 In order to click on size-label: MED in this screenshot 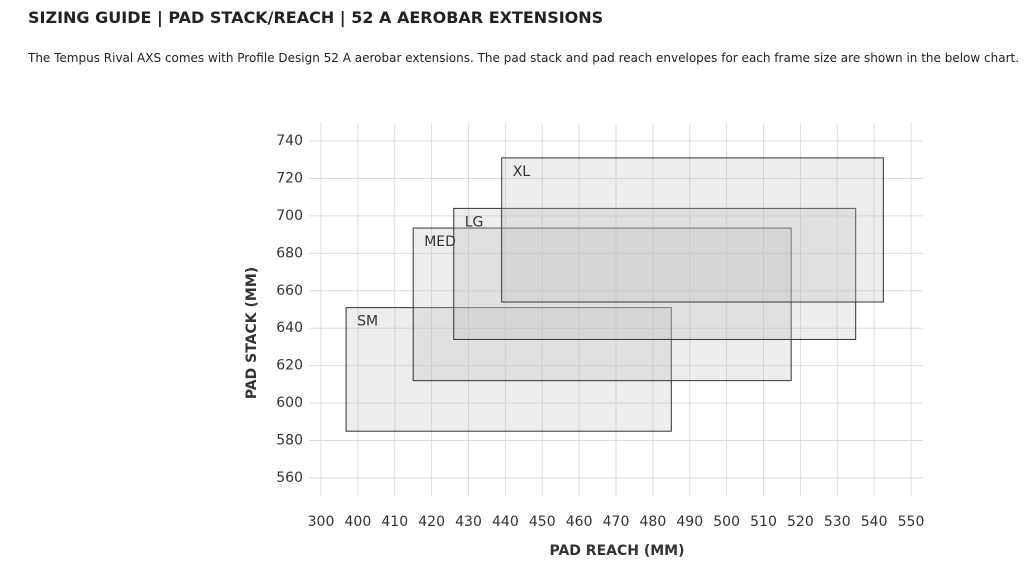, I will do `click(440, 242)`.